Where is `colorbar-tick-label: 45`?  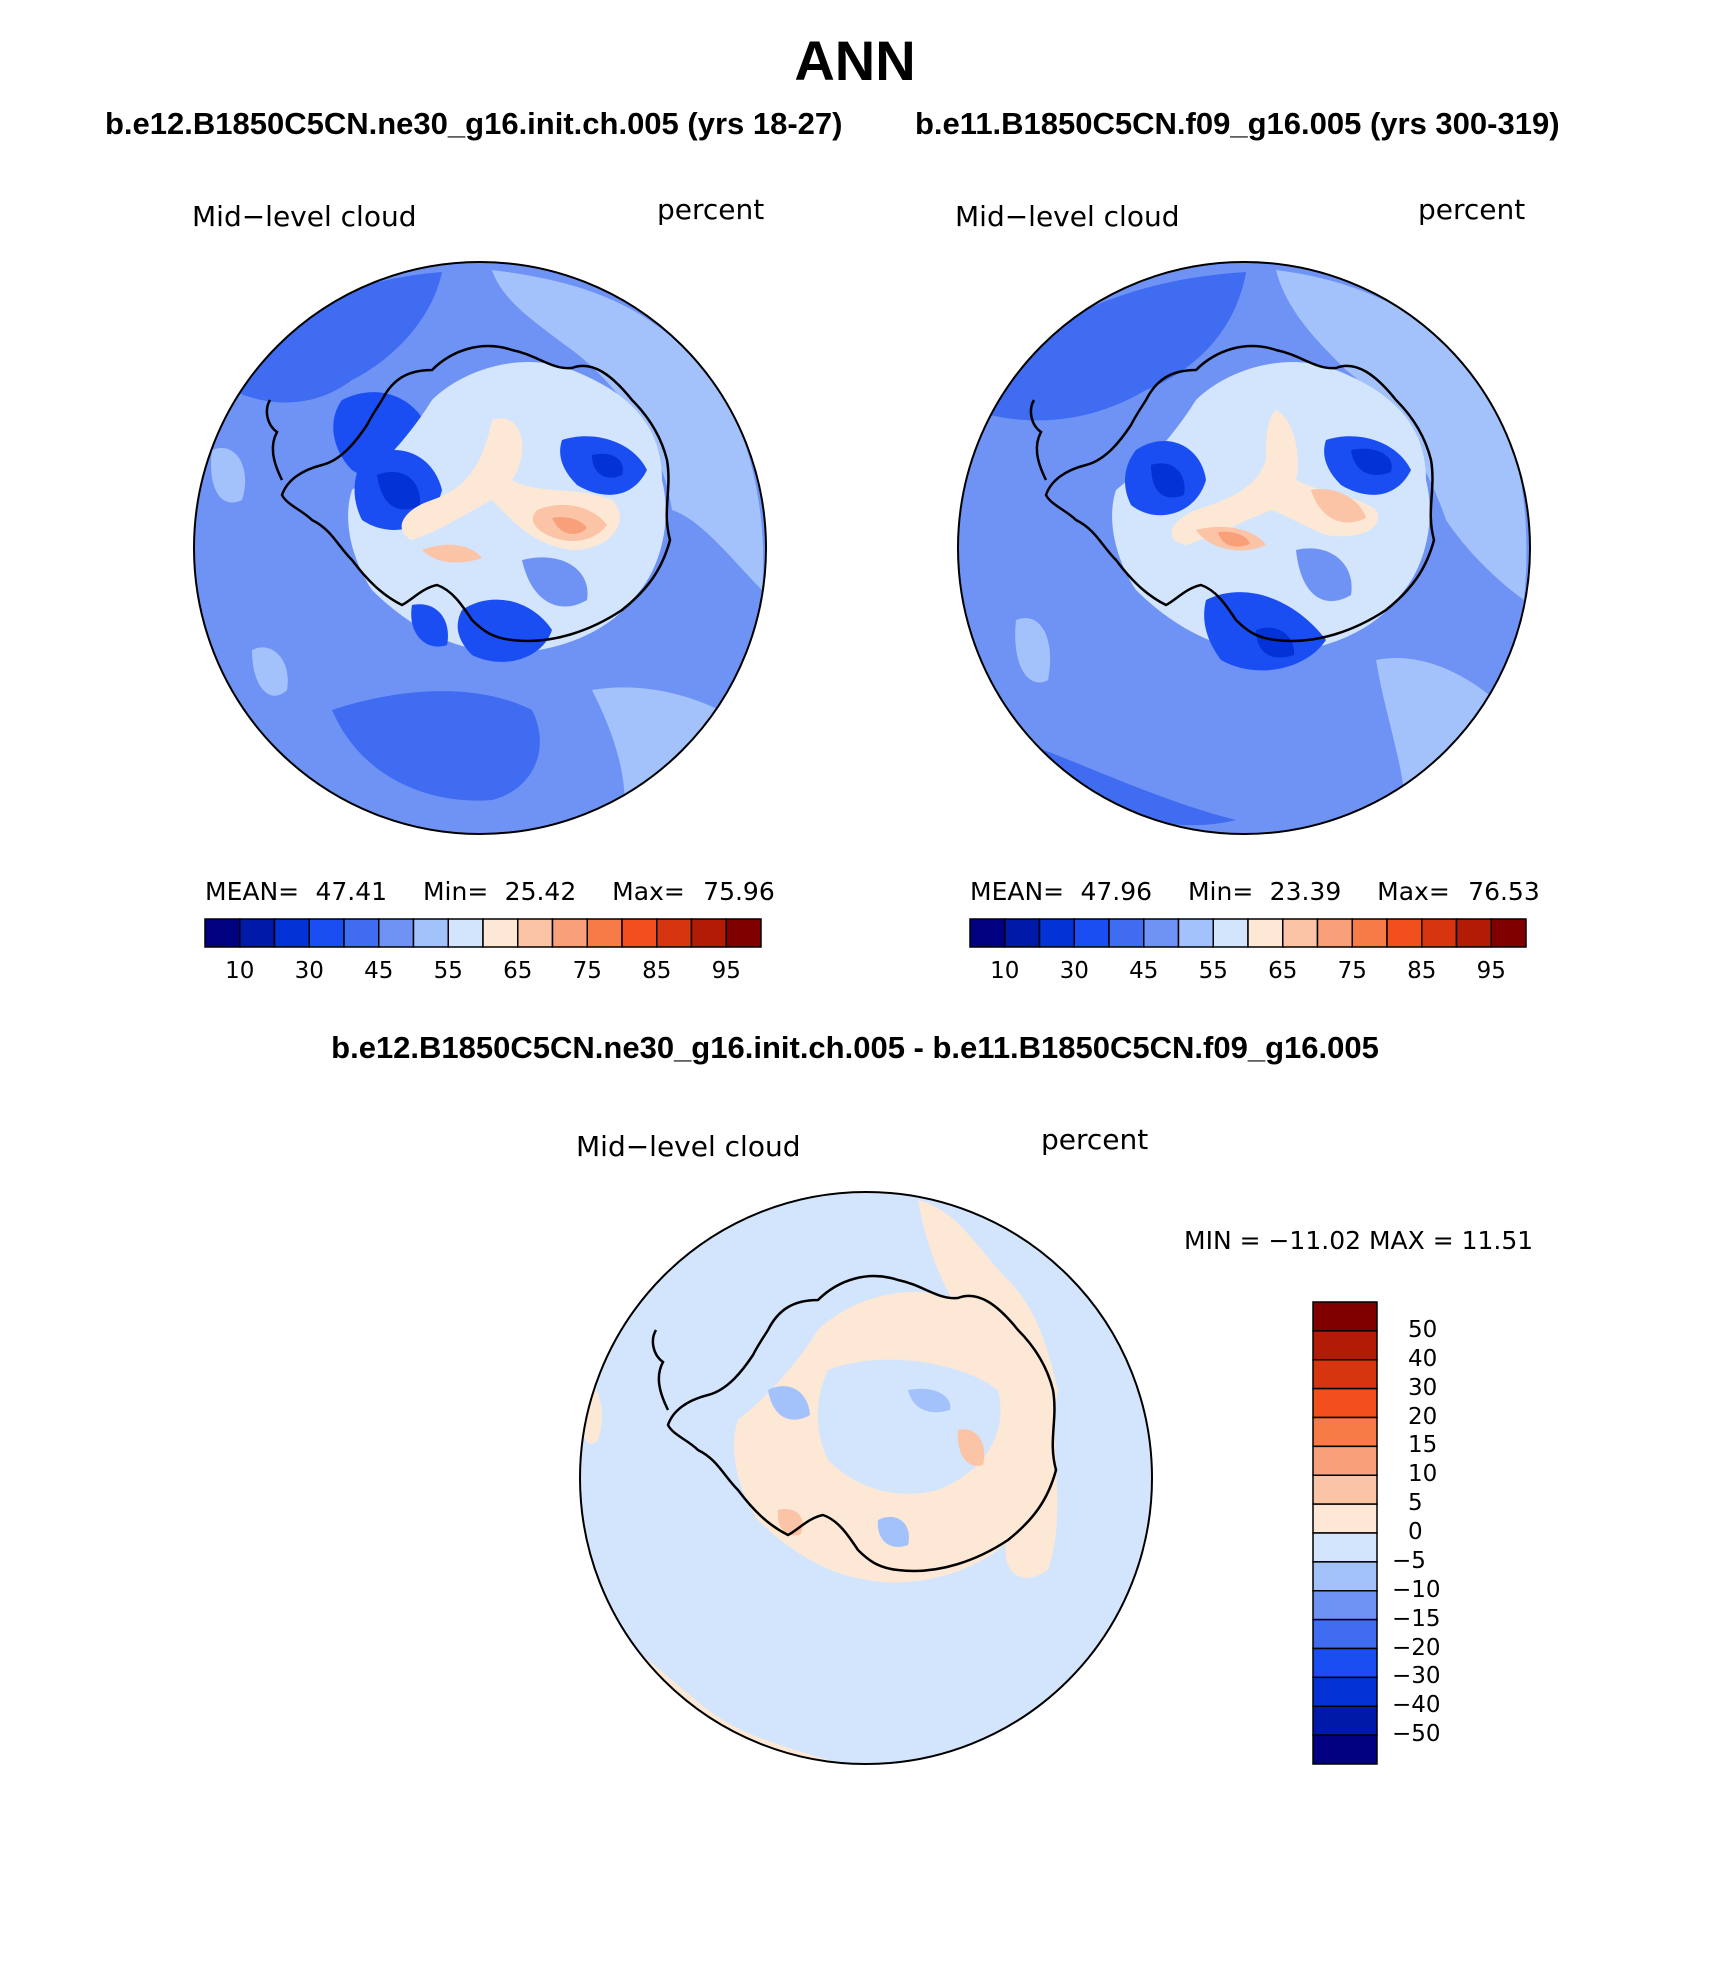
colorbar-tick-label: 45 is located at coordinates (379, 971).